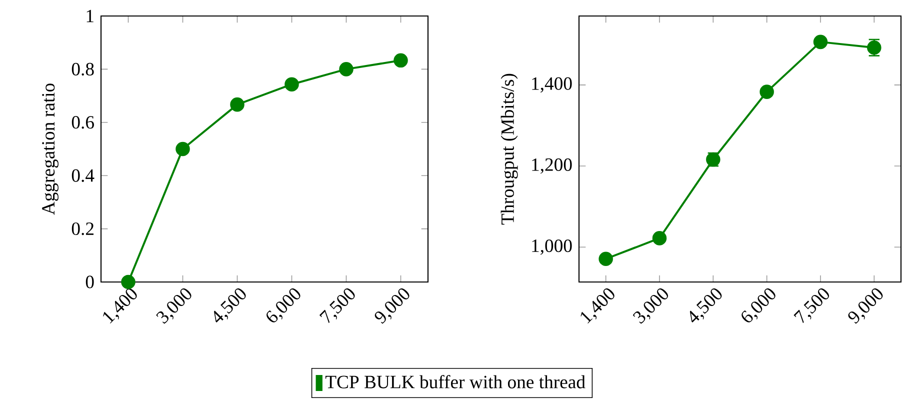 The image size is (903, 410). Describe the element at coordinates (552, 85) in the screenshot. I see `y-tick-label: 1,400` at that location.